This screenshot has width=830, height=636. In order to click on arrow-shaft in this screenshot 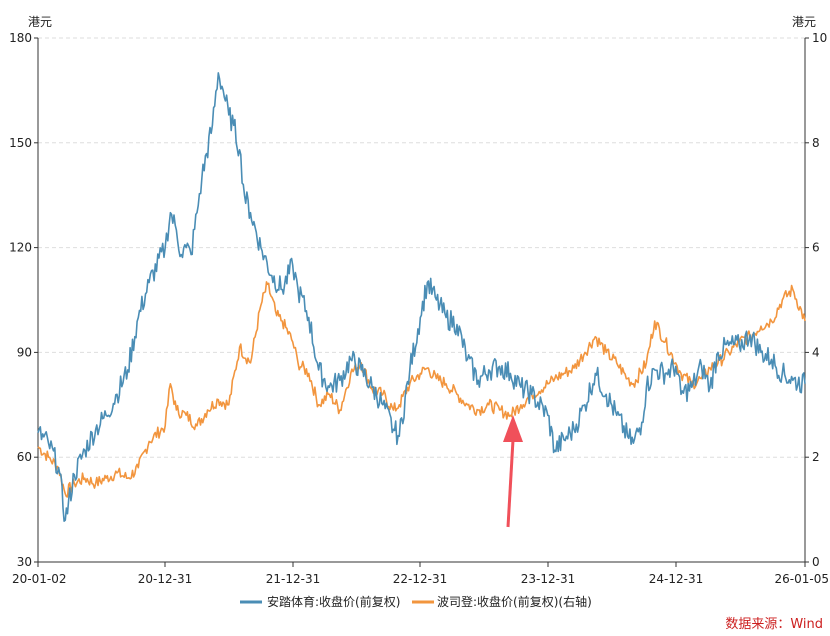, I will do `click(510, 483)`.